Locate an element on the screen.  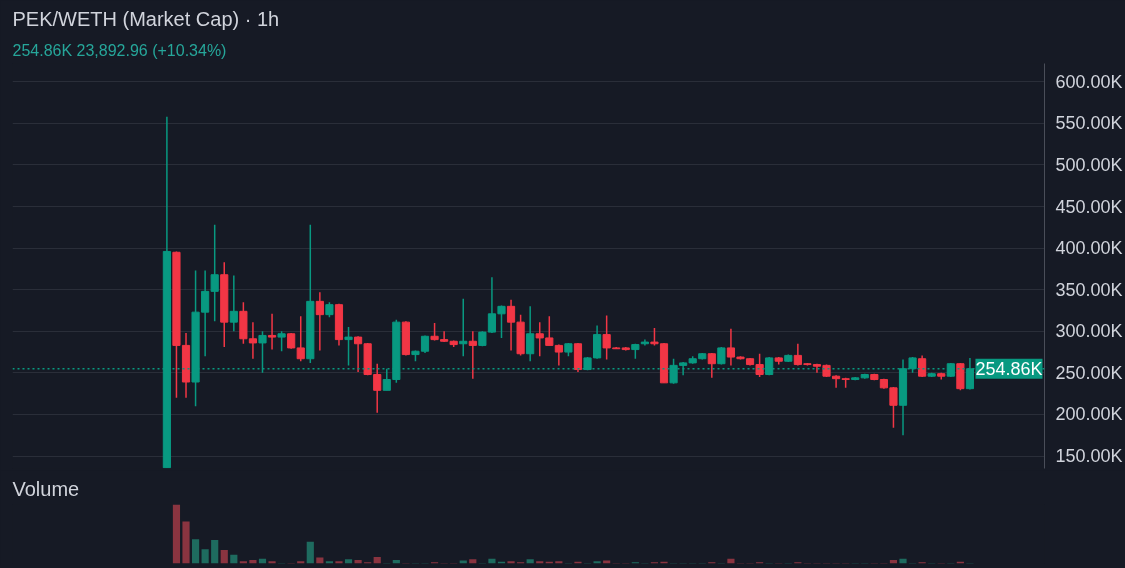
chart-title: Volume is located at coordinates (46, 488).